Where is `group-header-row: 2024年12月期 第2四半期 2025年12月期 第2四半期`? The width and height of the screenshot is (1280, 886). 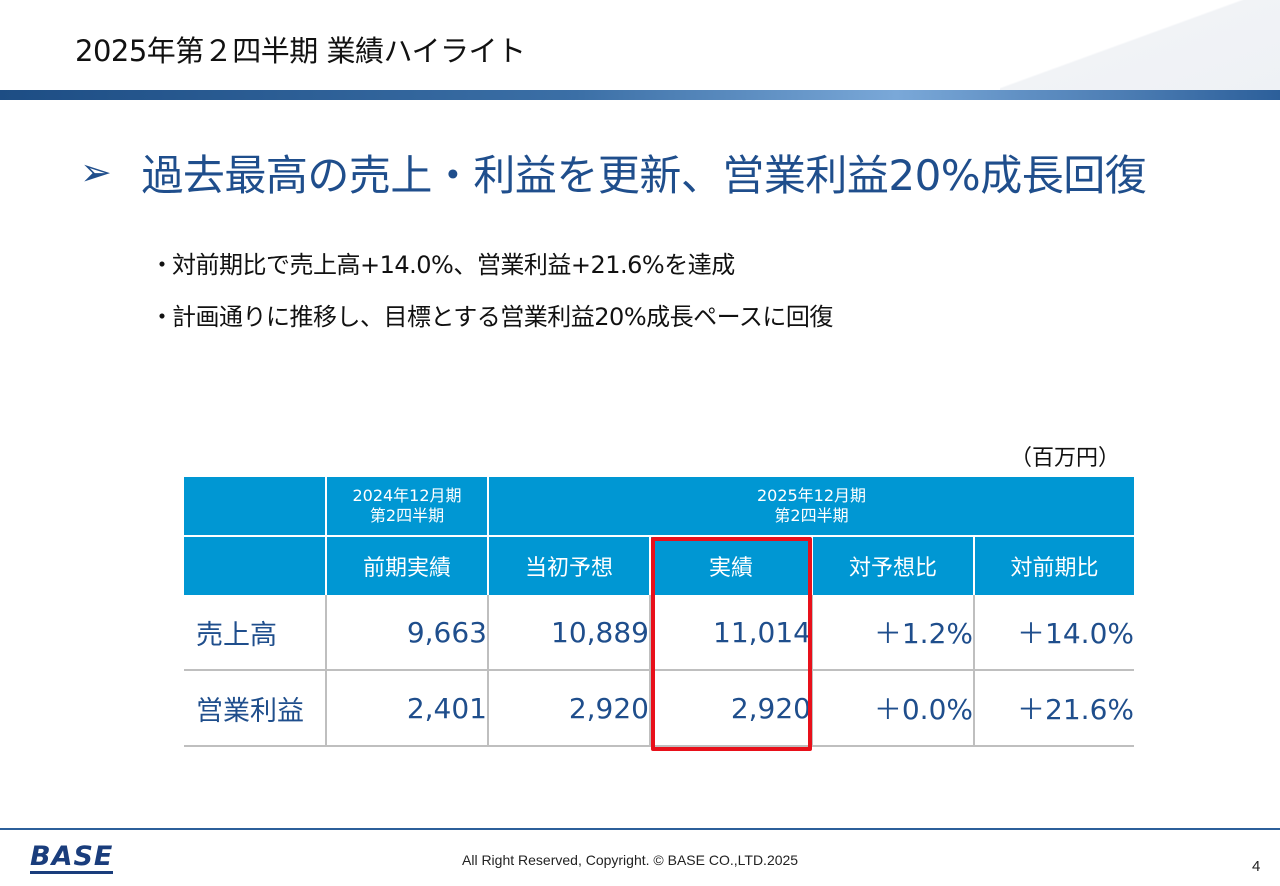 group-header-row: 2024年12月期 第2四半期 2025年12月期 第2四半期 is located at coordinates (659, 507).